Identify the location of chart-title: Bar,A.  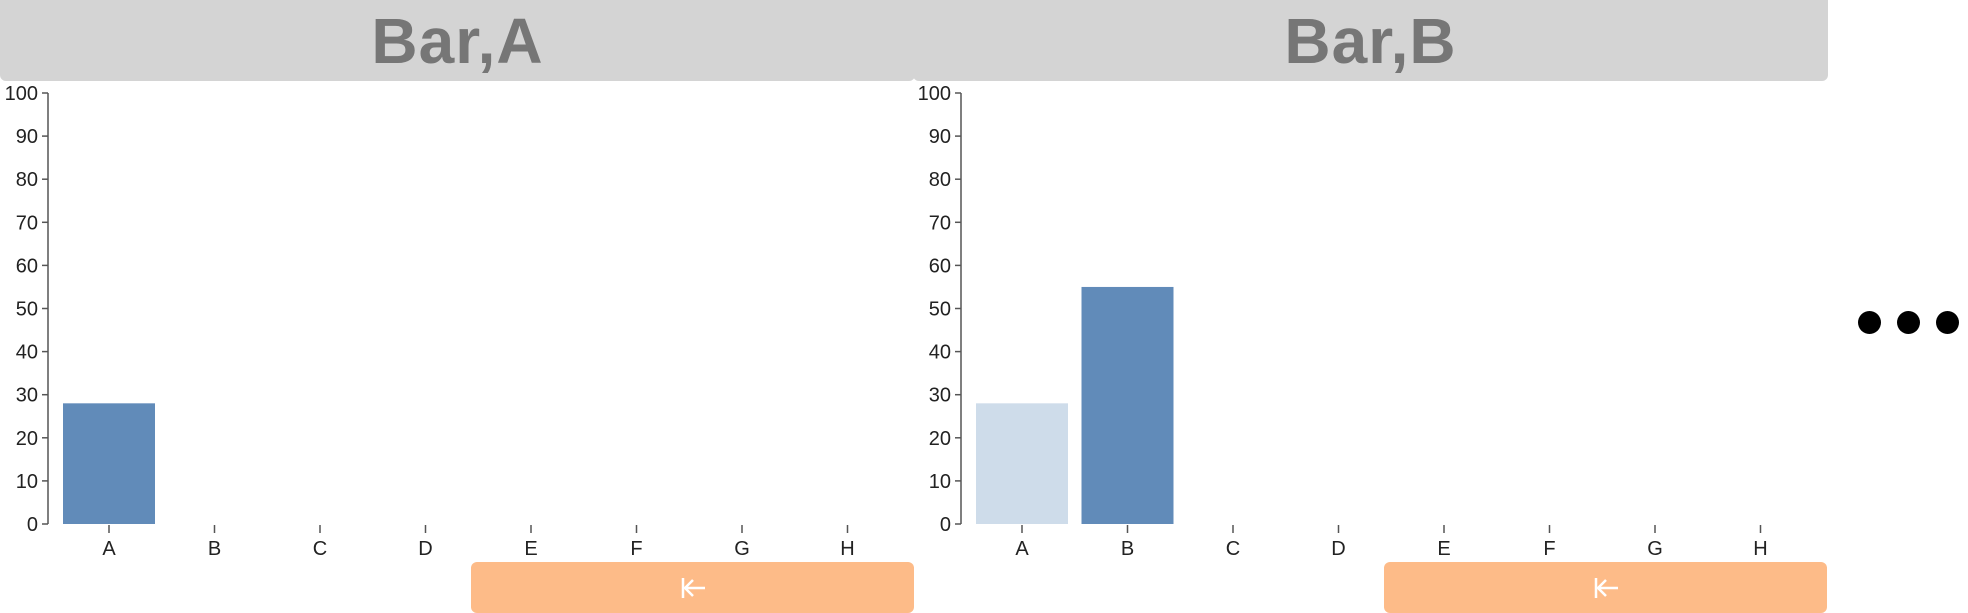
(457, 40).